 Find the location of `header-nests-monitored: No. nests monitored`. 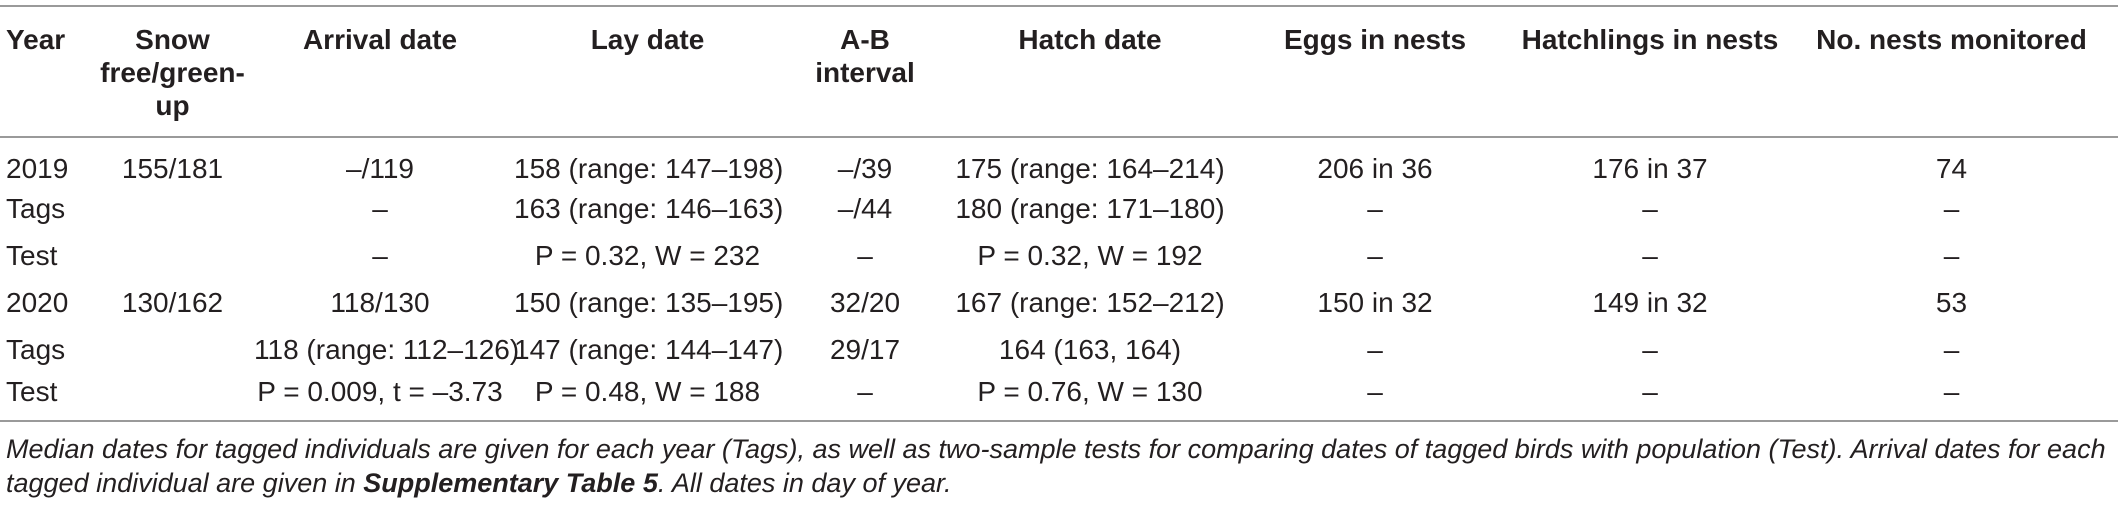

header-nests-monitored: No. nests monitored is located at coordinates (1951, 39).